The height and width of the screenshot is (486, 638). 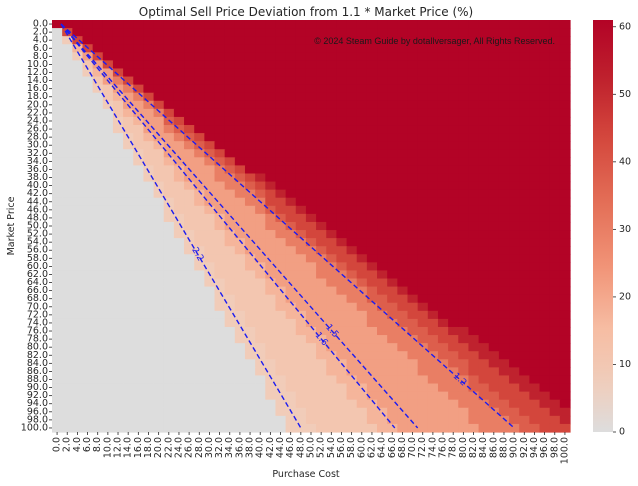 I want to click on y-tick-label: 12.0, so click(x=37, y=72).